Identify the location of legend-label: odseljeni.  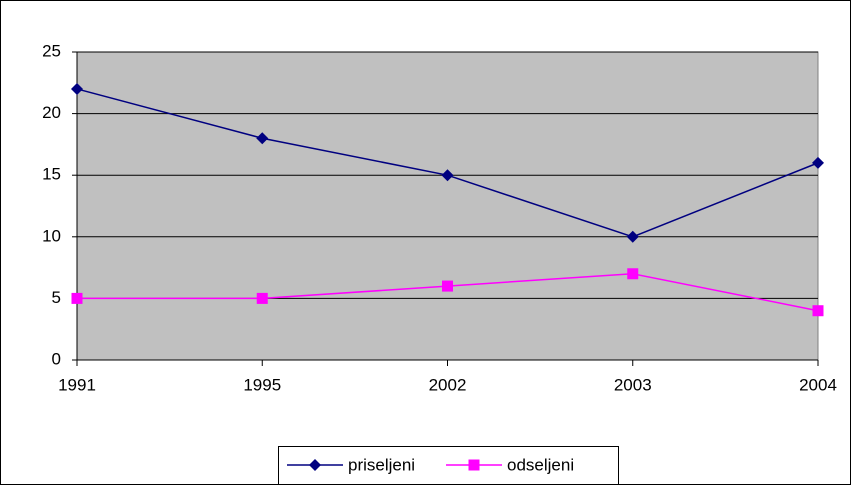
(540, 464).